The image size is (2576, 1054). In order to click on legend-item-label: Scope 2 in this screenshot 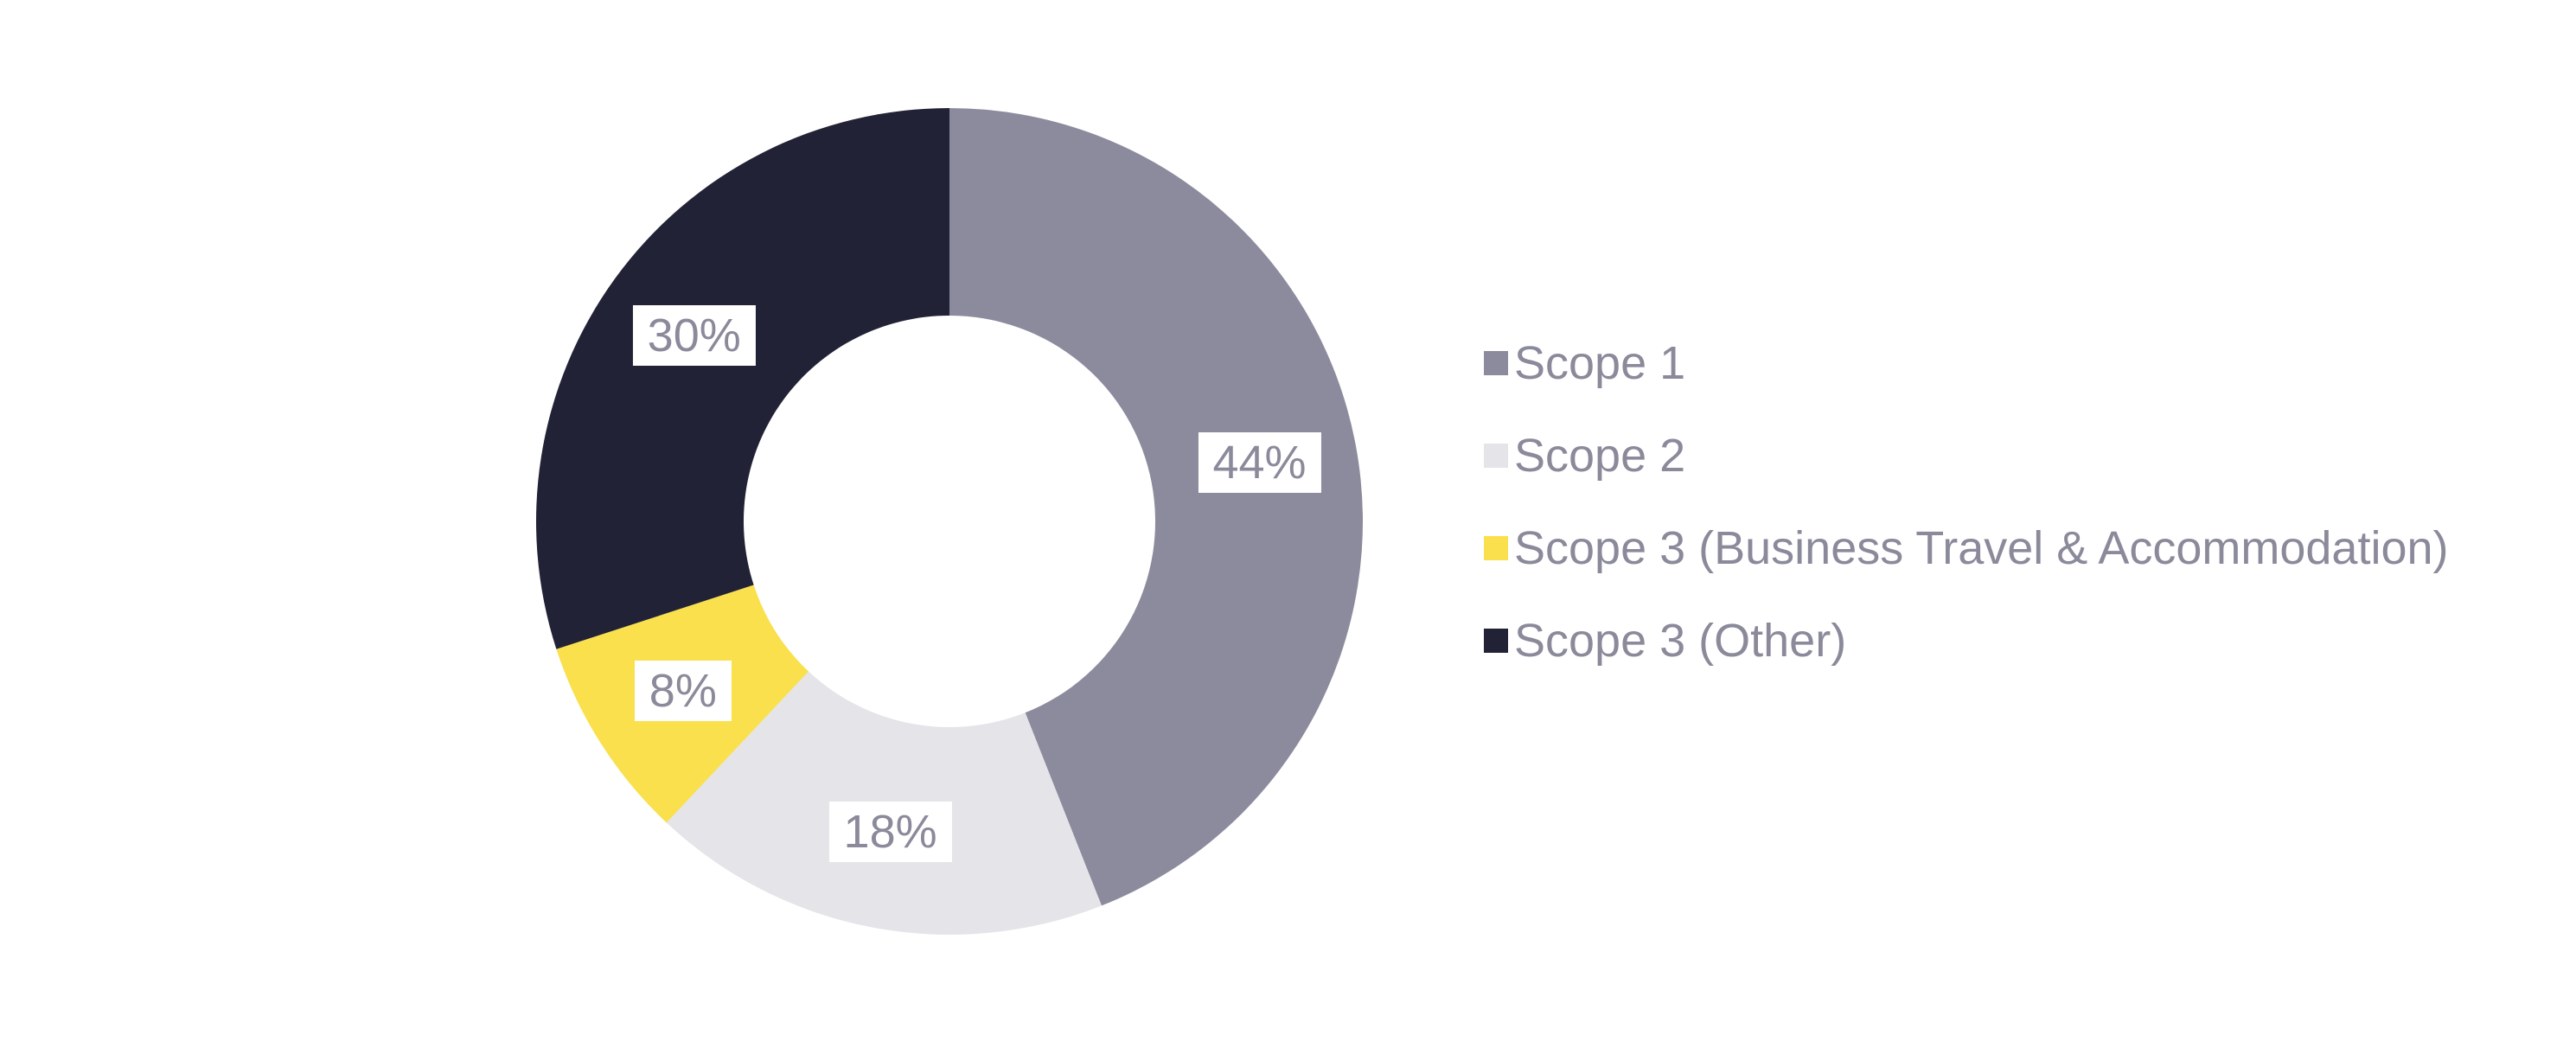, I will do `click(1600, 455)`.